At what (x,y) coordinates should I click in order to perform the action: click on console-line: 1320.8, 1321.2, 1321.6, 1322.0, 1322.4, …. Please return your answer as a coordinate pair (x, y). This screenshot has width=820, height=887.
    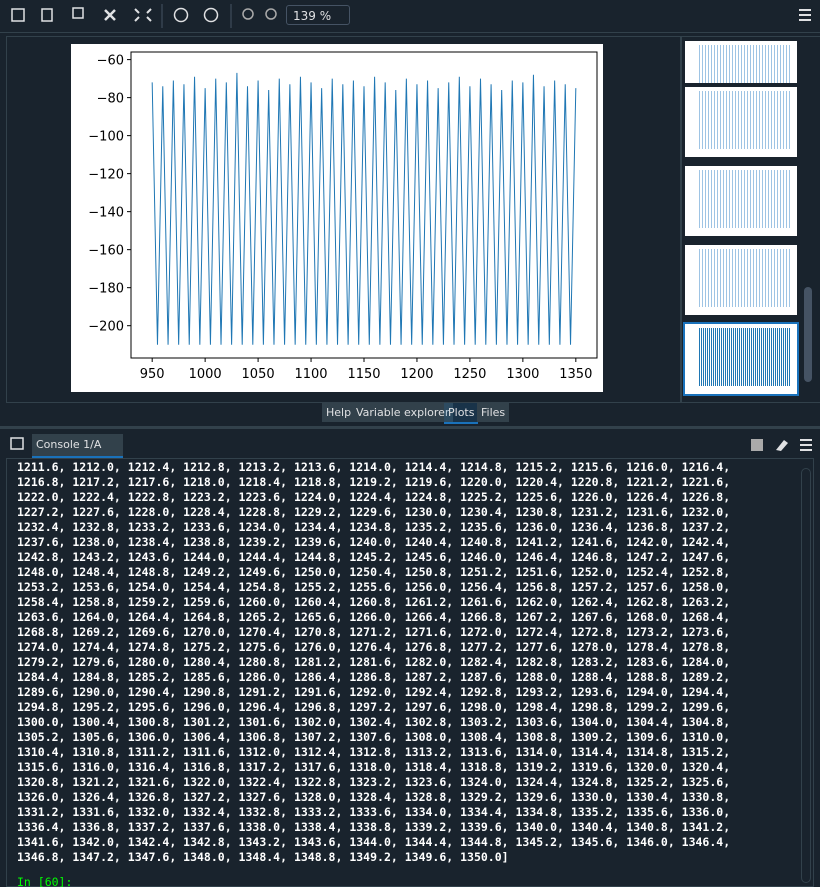
    Looking at the image, I should click on (374, 782).